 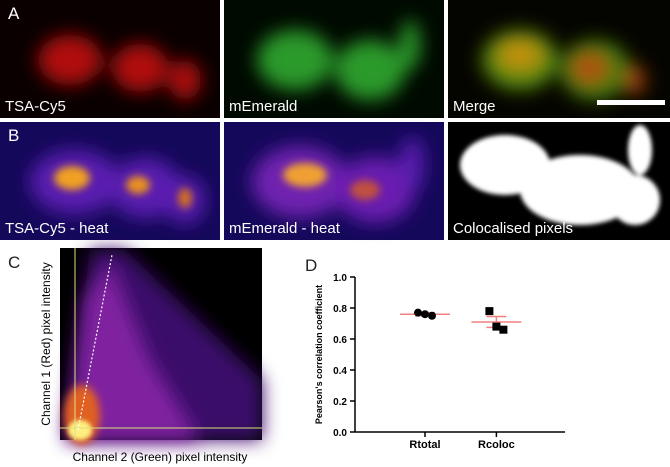 What do you see at coordinates (340, 340) in the screenshot?
I see `y-tick-label: 0.6` at bounding box center [340, 340].